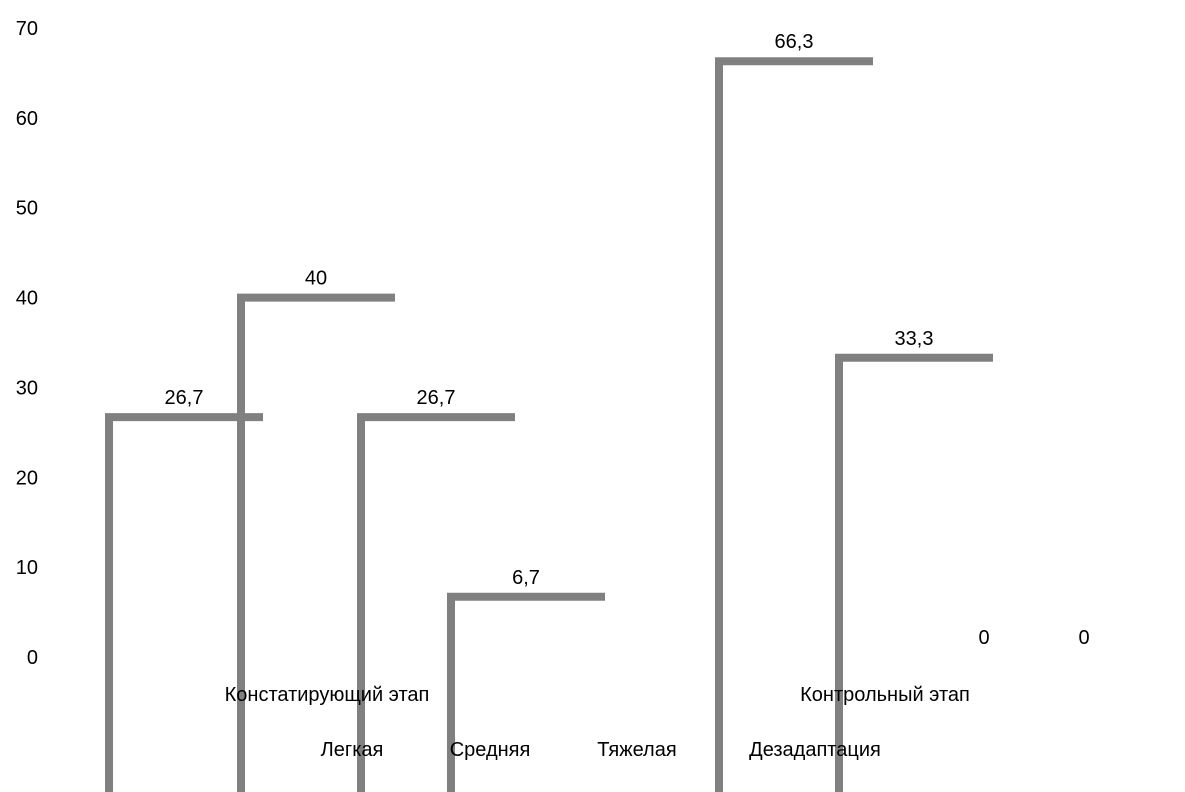  I want to click on y-tick-label: 20, so click(27, 478).